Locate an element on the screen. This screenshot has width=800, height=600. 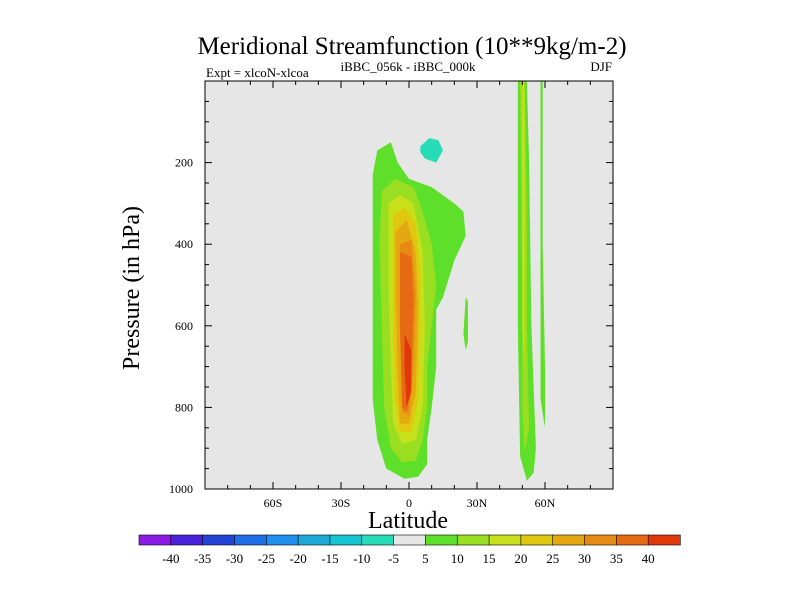
x-tick-label: 0 is located at coordinates (409, 503).